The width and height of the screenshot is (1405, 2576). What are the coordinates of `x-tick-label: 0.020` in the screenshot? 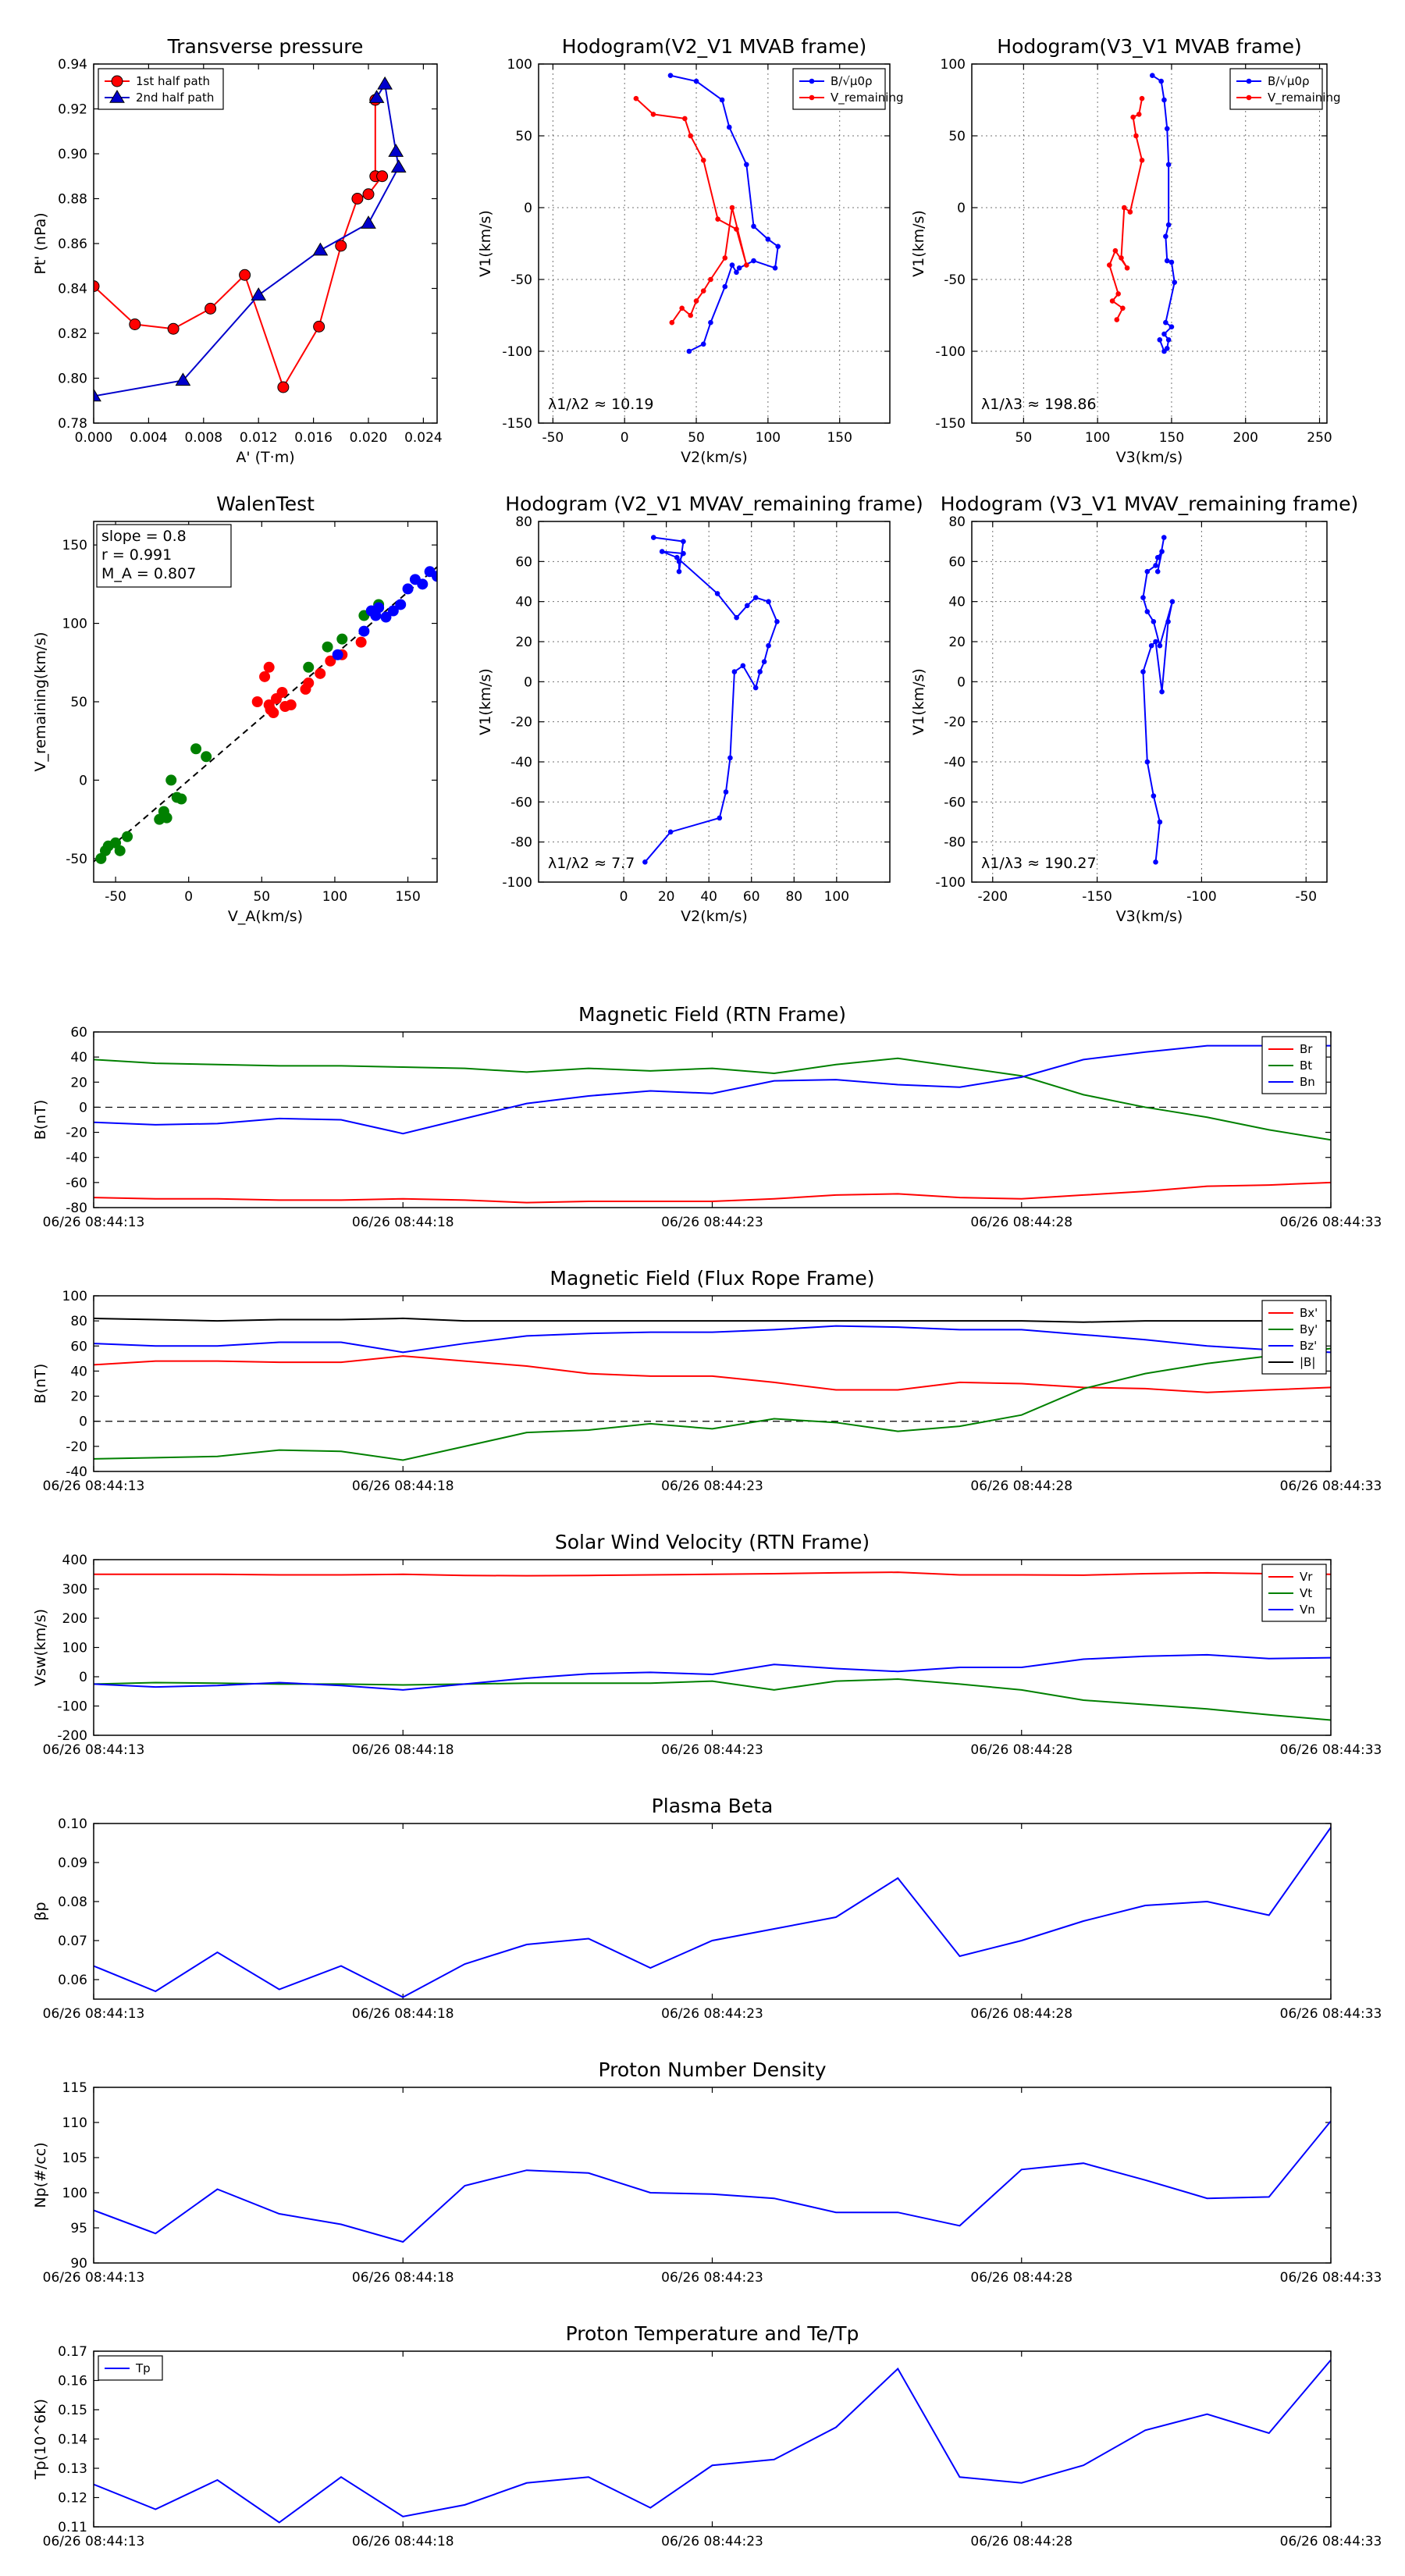 It's located at (369, 438).